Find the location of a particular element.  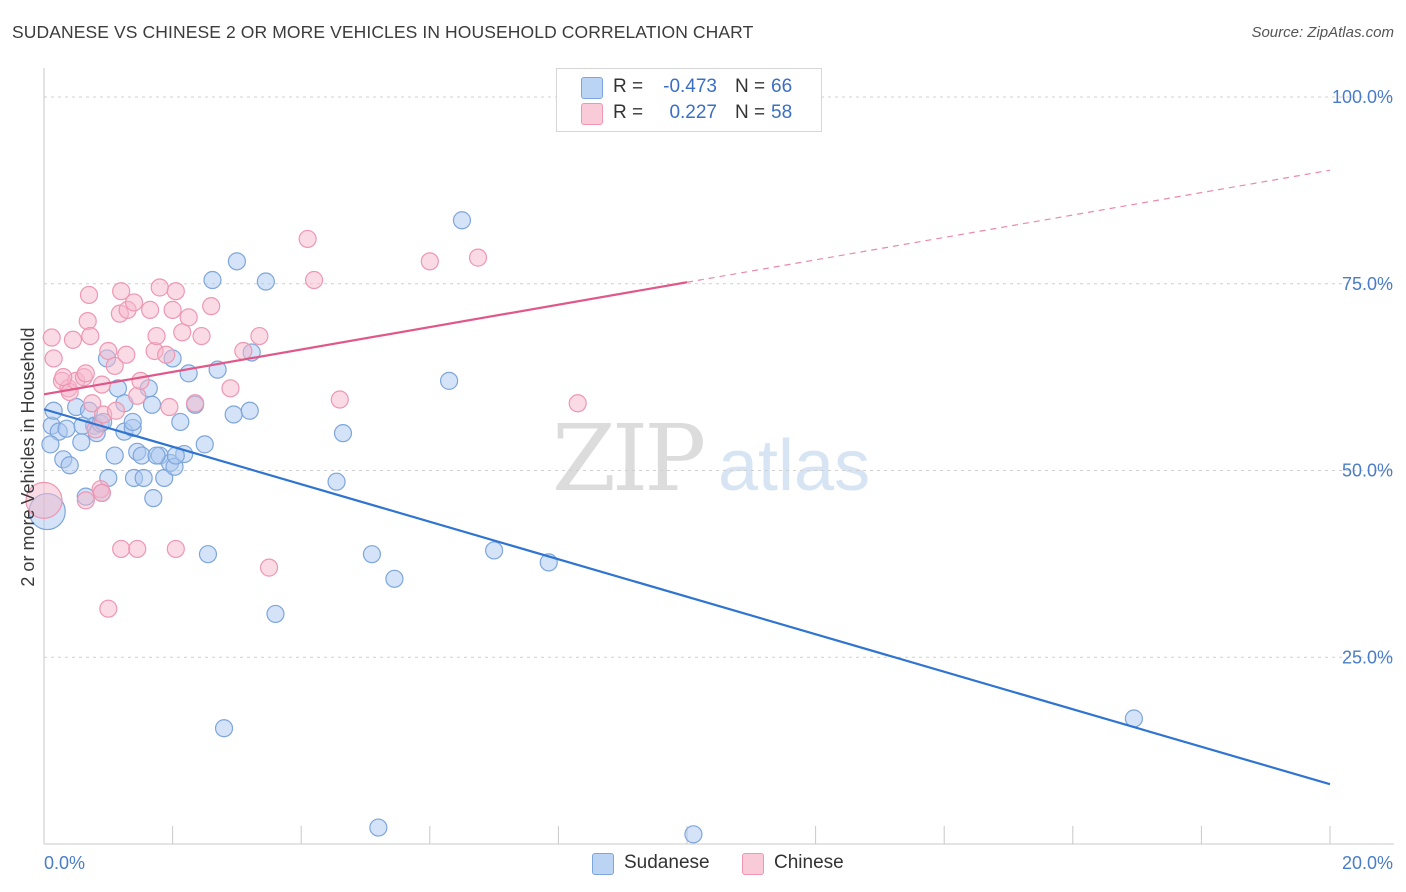

bottom-legend-label: Chinese is located at coordinates (809, 862).